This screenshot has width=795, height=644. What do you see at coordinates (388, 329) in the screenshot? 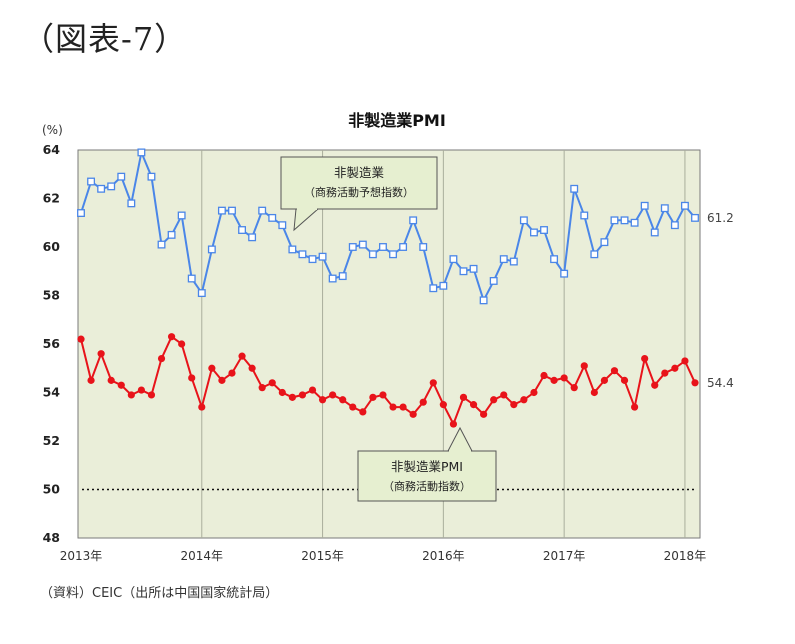
I see `callouts: 非製造業 （商務活動予想指数） 非製造業PMI （商務活動指数）` at bounding box center [388, 329].